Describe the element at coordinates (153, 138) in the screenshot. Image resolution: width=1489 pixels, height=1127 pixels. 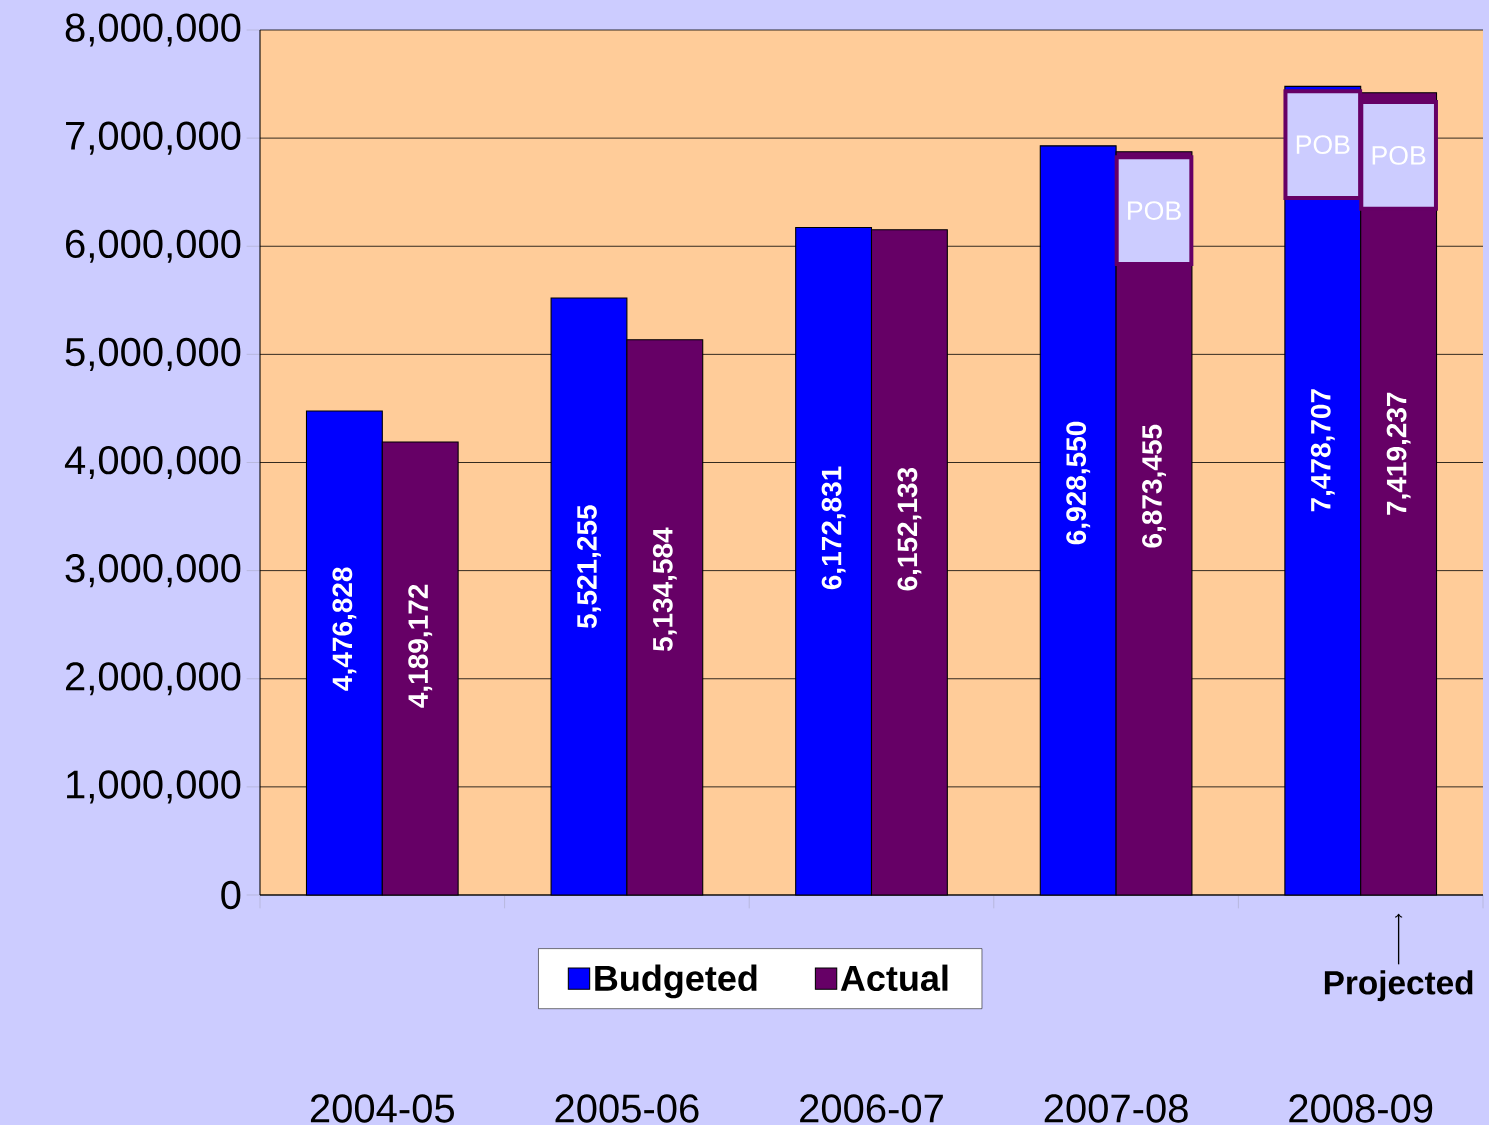
I see `y-tick-label: 7,000,000` at that location.